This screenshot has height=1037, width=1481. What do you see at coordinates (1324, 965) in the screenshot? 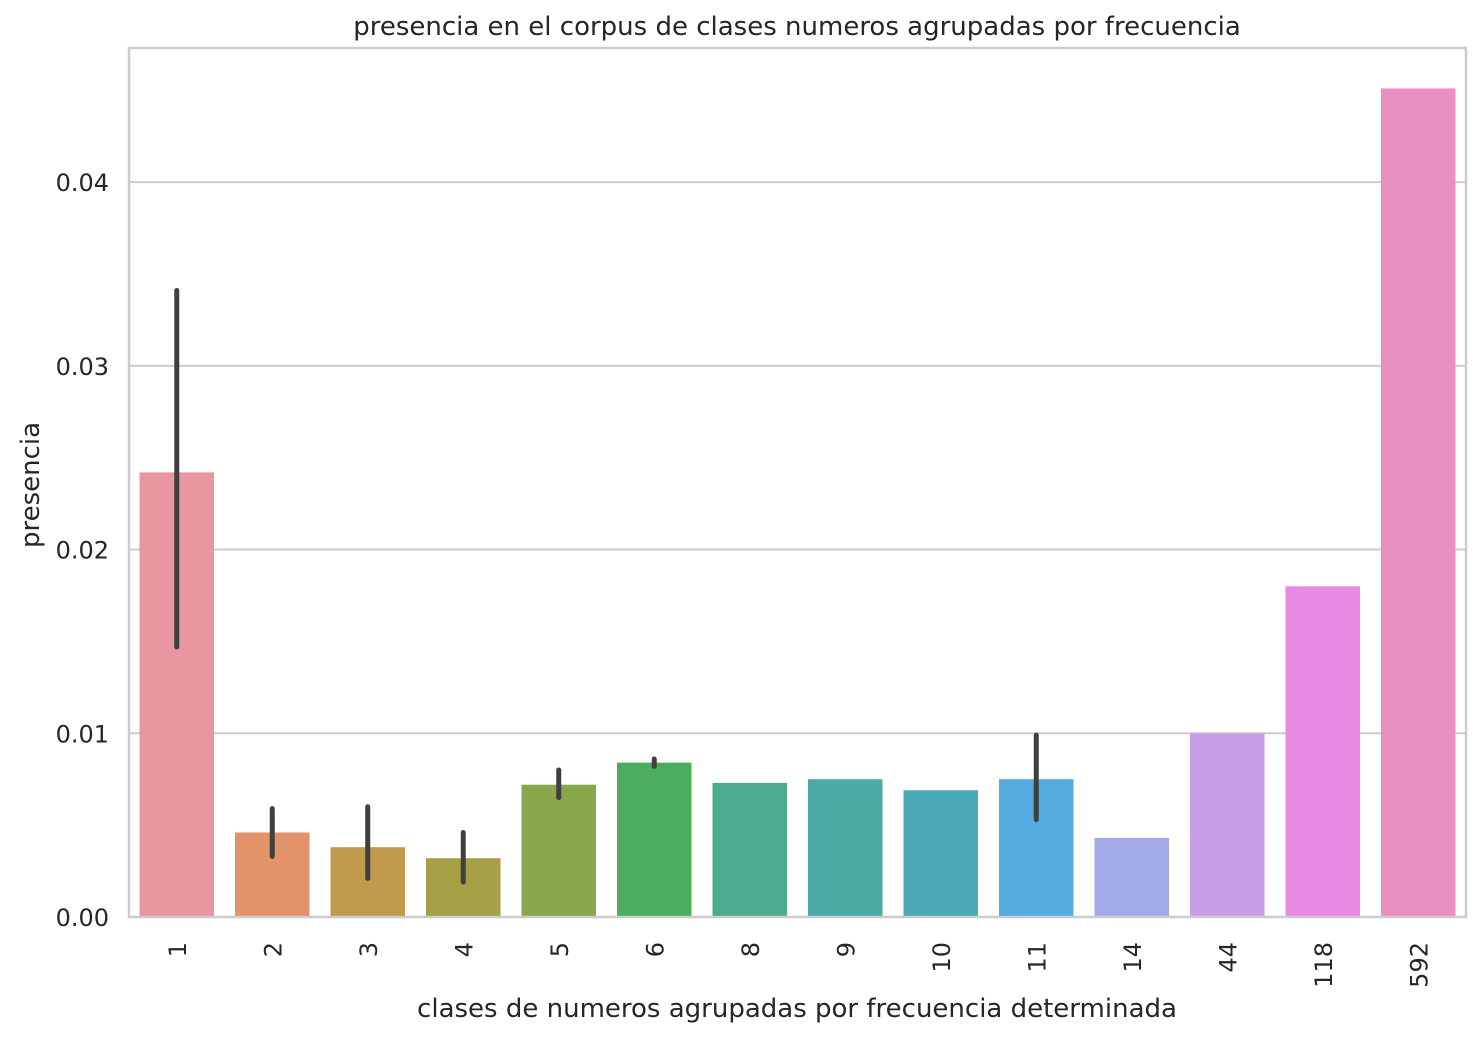
I see `x-tick-label: 118` at bounding box center [1324, 965].